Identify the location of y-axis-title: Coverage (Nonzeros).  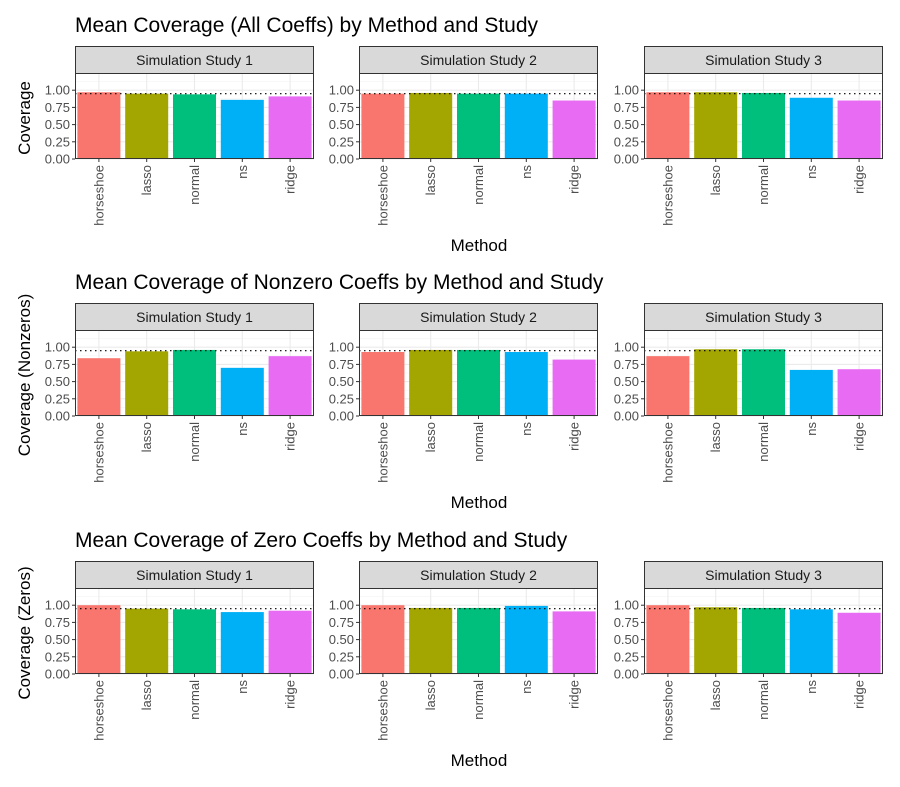
(24, 375).